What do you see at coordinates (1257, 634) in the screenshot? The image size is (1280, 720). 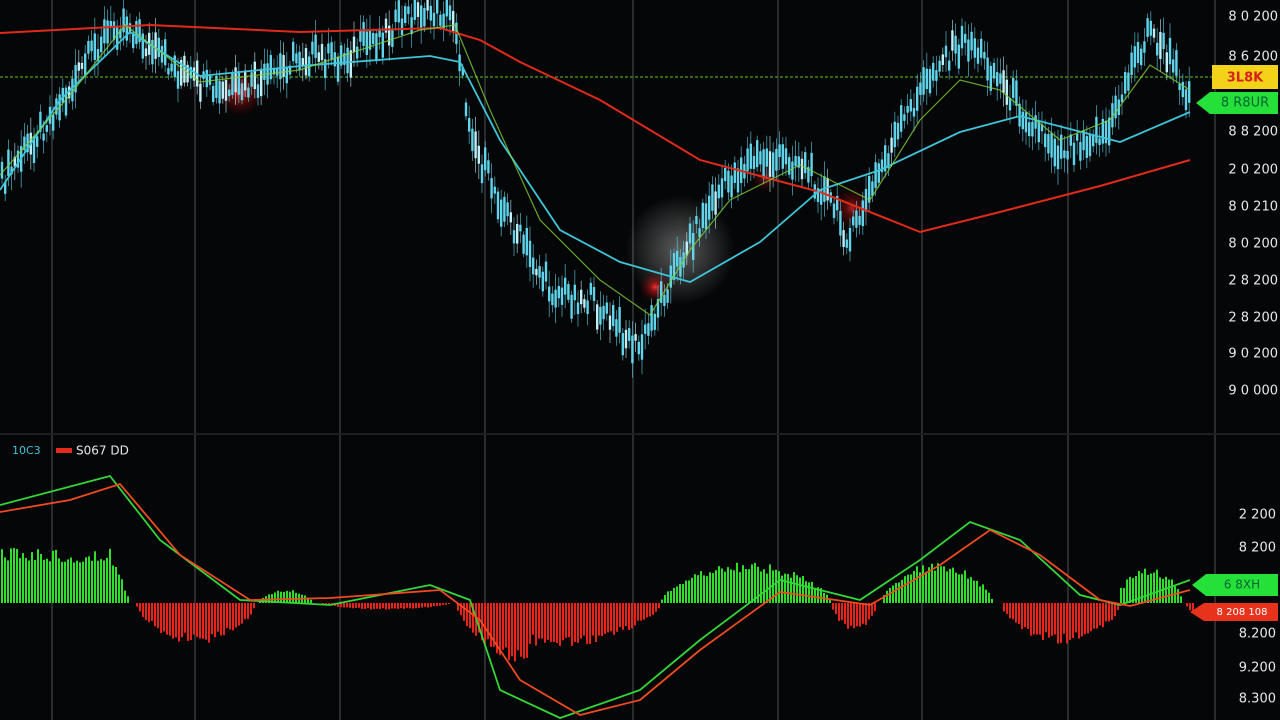 I see `macd-axis-label: 8.200` at bounding box center [1257, 634].